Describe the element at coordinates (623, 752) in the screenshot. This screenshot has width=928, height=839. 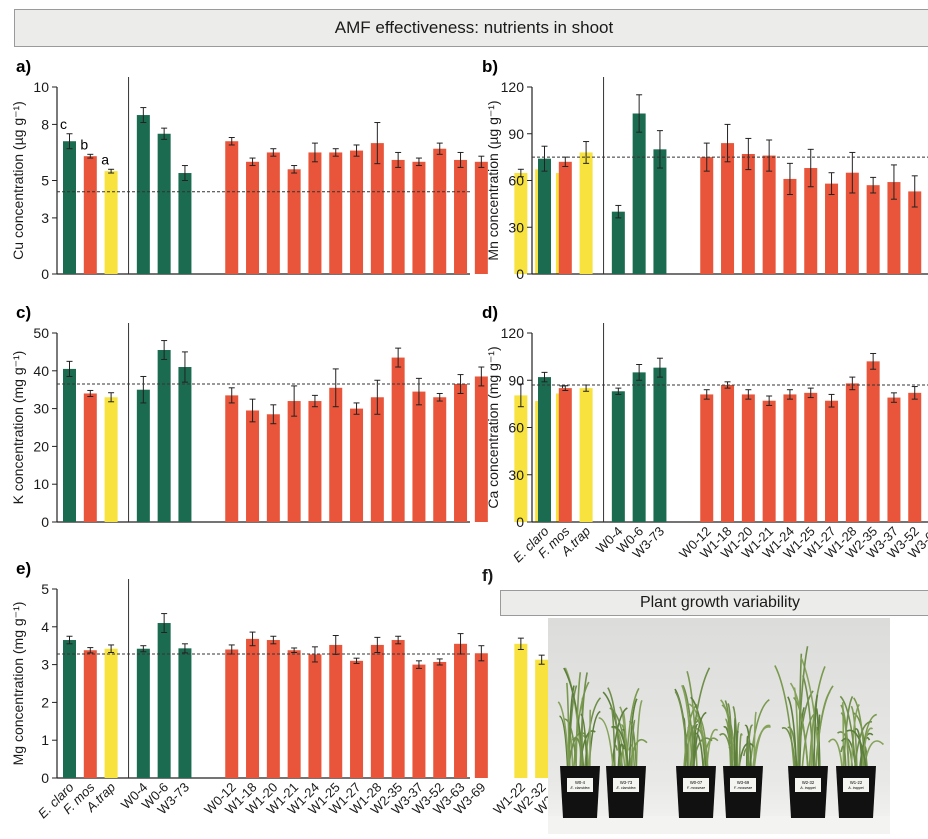
I see `plant-pot: W3-73E. claroidea` at that location.